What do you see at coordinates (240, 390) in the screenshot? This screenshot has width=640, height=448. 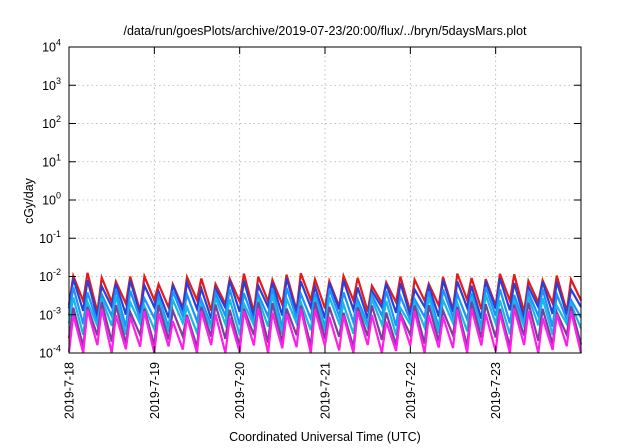 I see `x-tick-label: 2019-7-20` at bounding box center [240, 390].